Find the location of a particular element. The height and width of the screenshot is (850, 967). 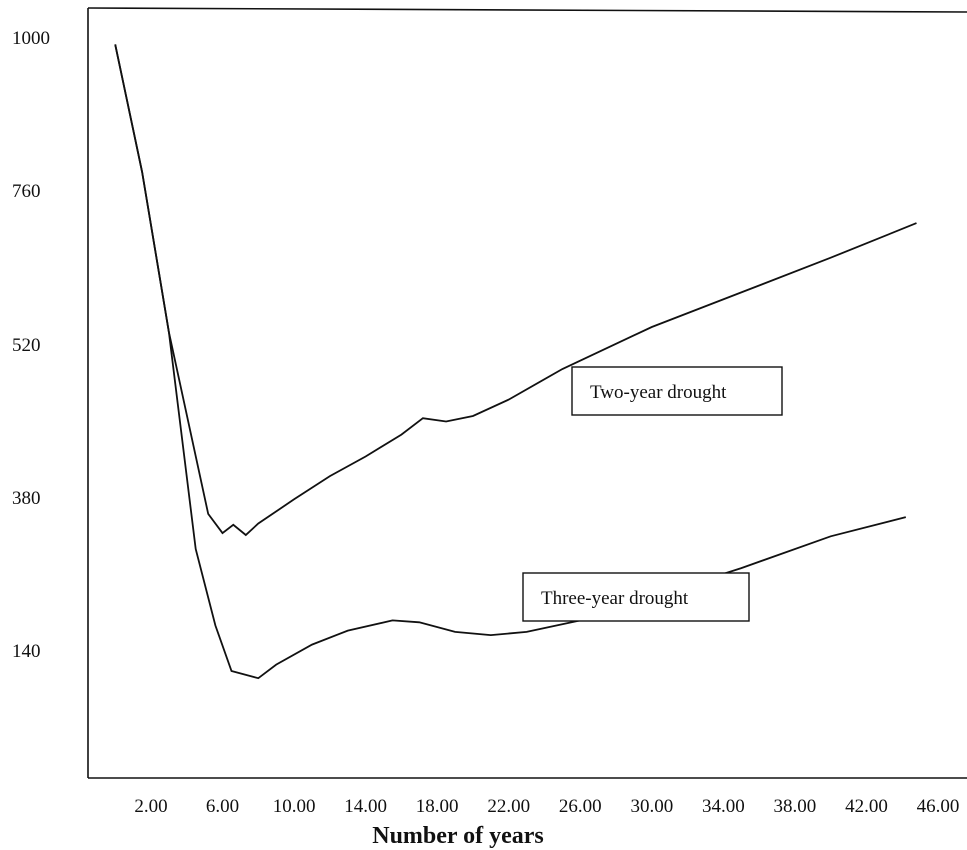

y-tick-label: 520 is located at coordinates (26, 345).